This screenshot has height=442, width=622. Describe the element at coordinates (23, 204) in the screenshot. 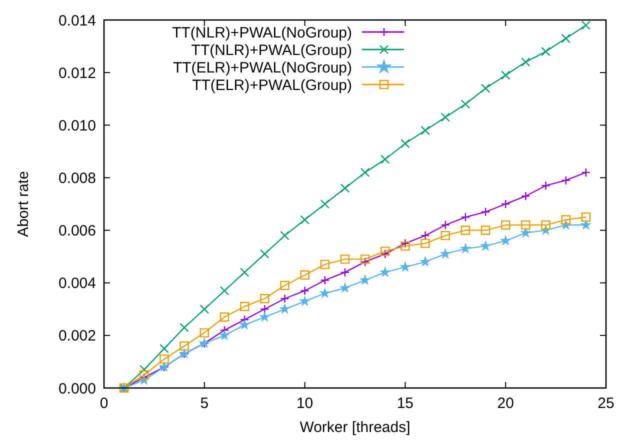

I see `y-axis-title: Abort rate` at that location.